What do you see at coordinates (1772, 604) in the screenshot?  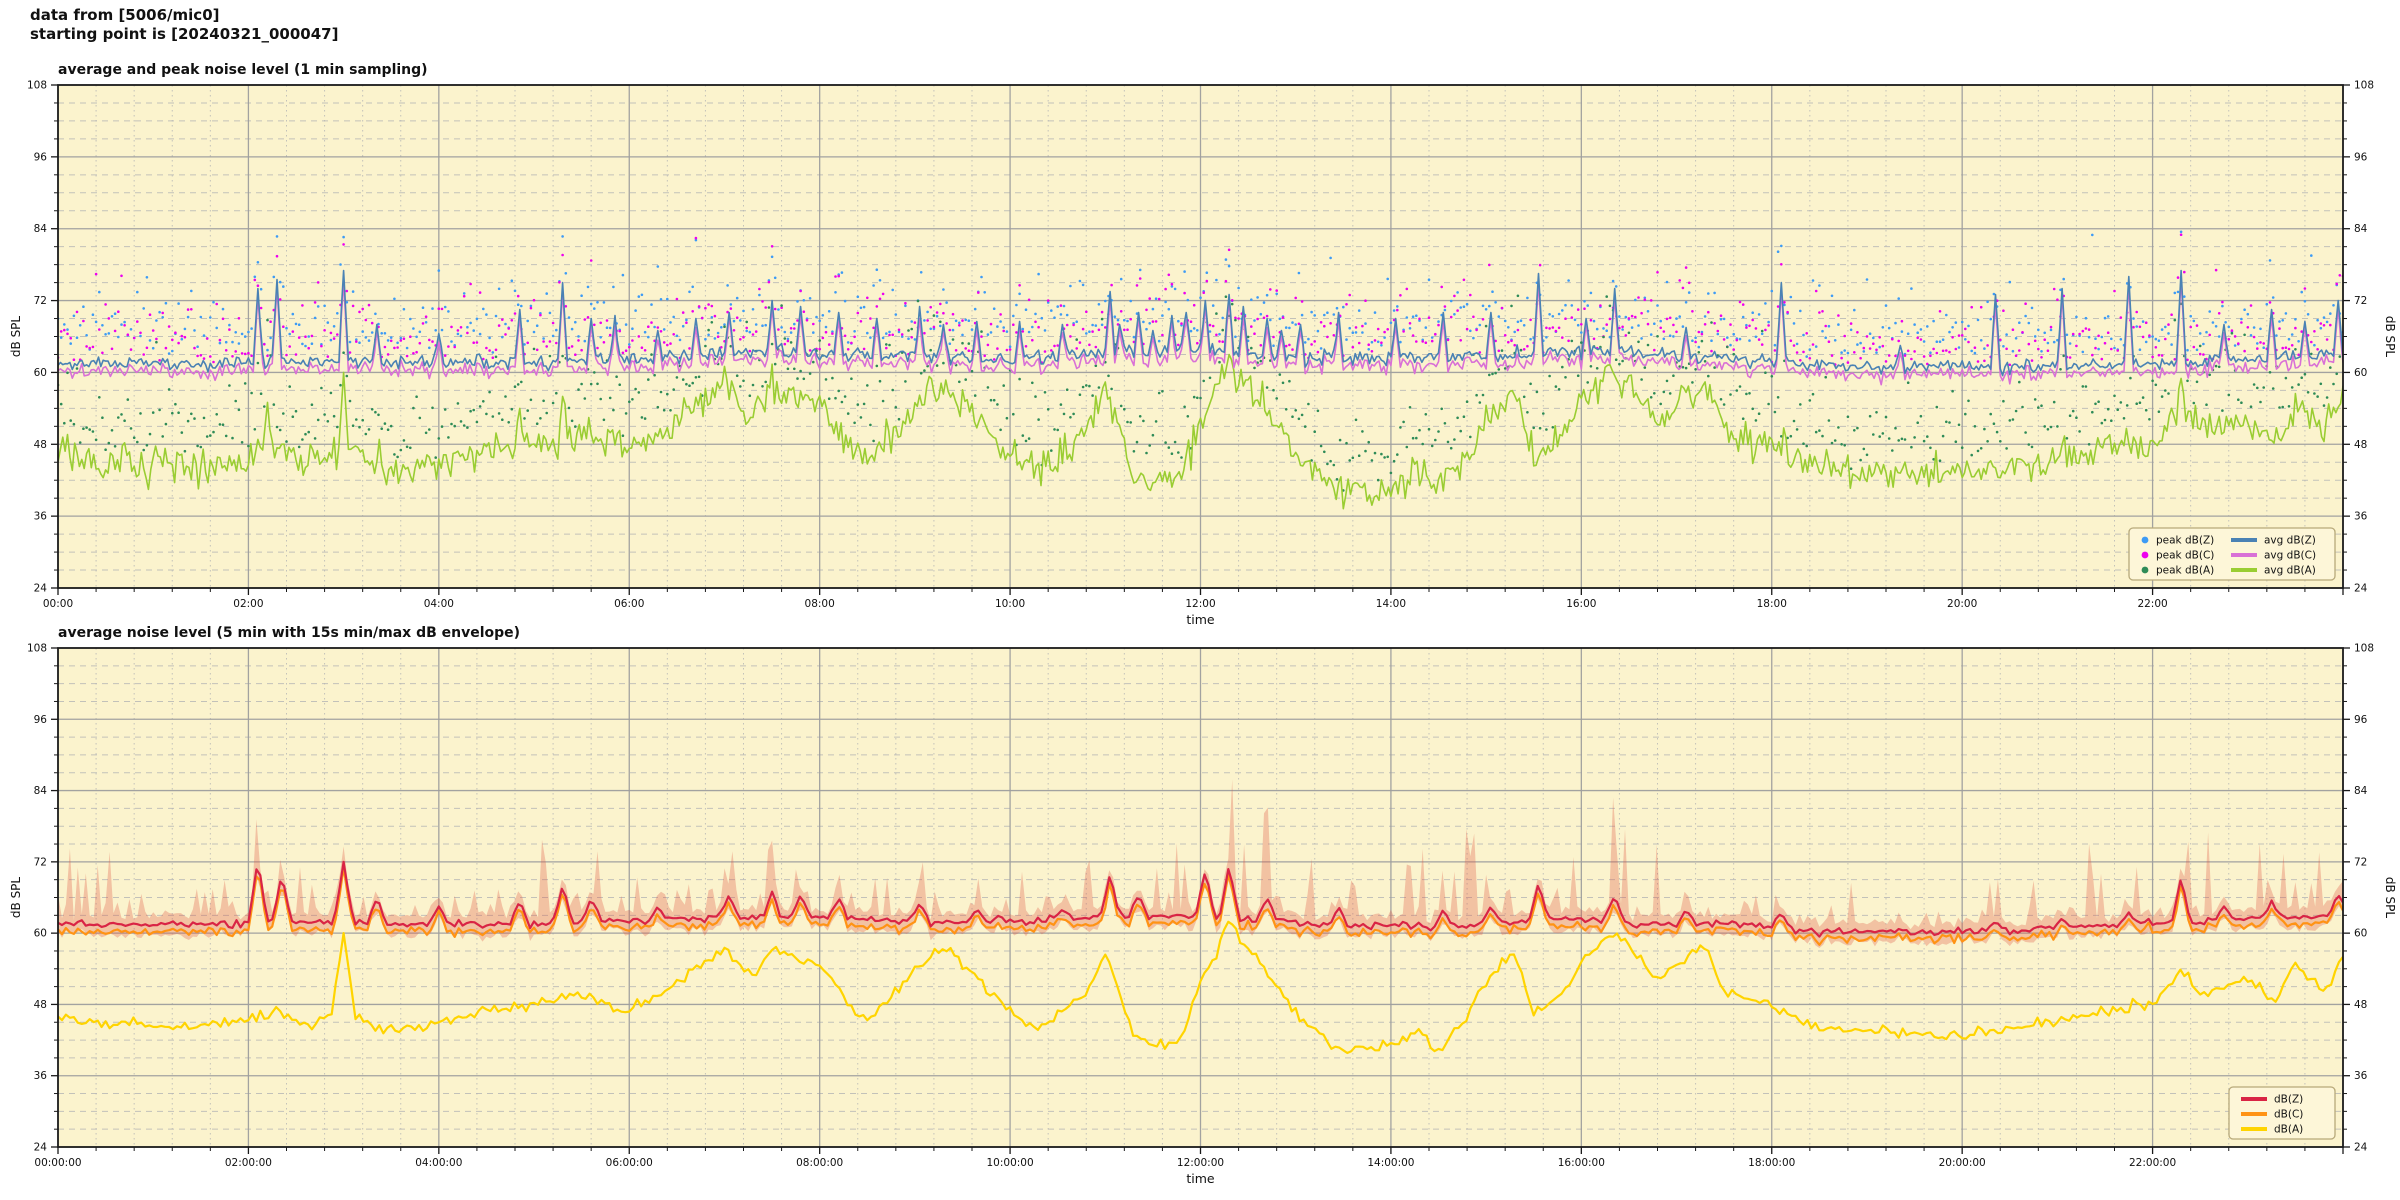 I see `svg-text: 18:00` at bounding box center [1772, 604].